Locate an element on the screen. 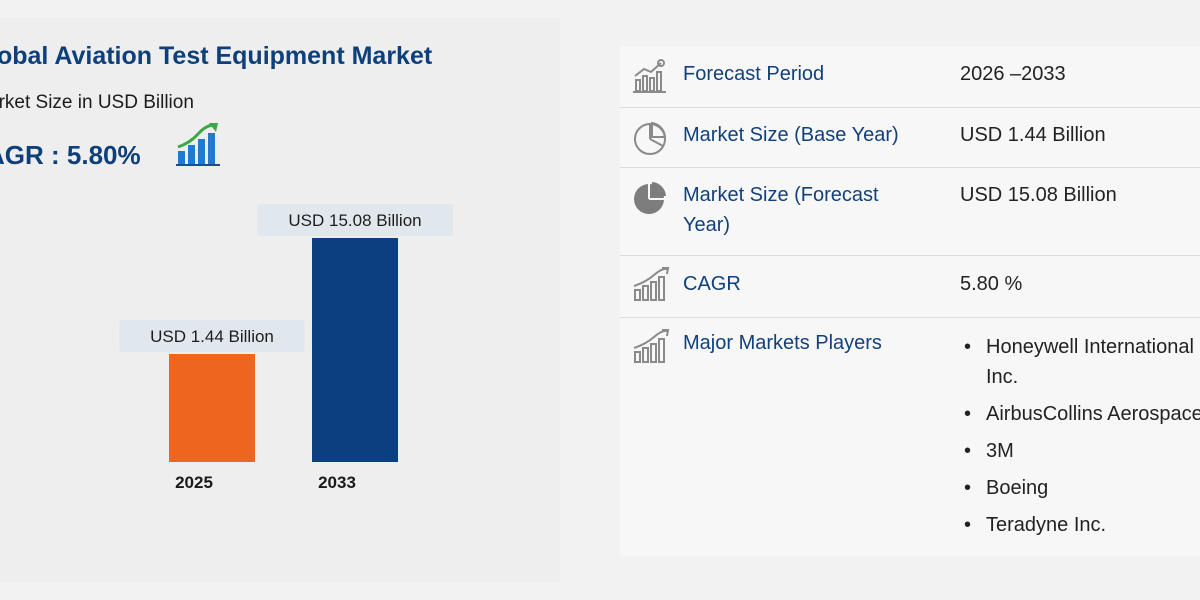 Image resolution: width=1200 pixels, height=600 pixels. chart-title: lobal Aviation Test Equipment Market is located at coordinates (216, 56).